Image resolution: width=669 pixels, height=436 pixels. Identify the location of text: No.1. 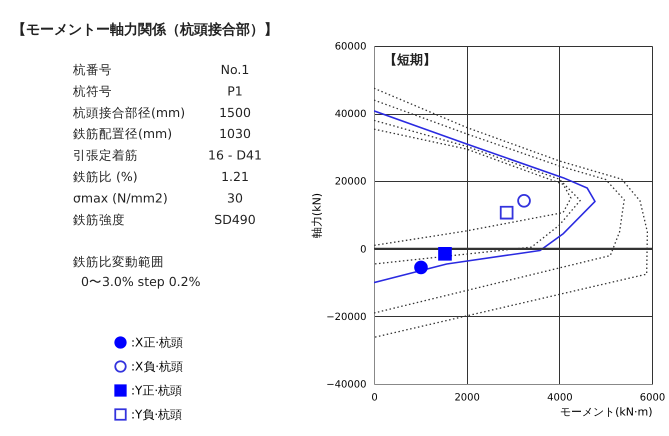
(235, 69).